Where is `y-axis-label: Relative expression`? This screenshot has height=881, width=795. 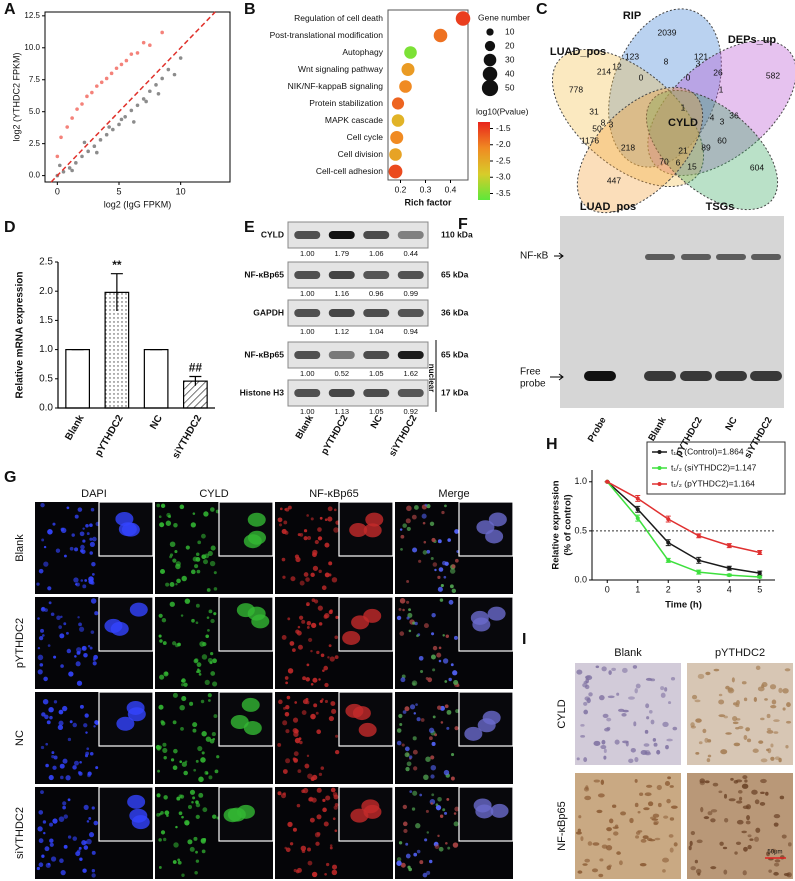 y-axis-label: Relative expression is located at coordinates (556, 524).